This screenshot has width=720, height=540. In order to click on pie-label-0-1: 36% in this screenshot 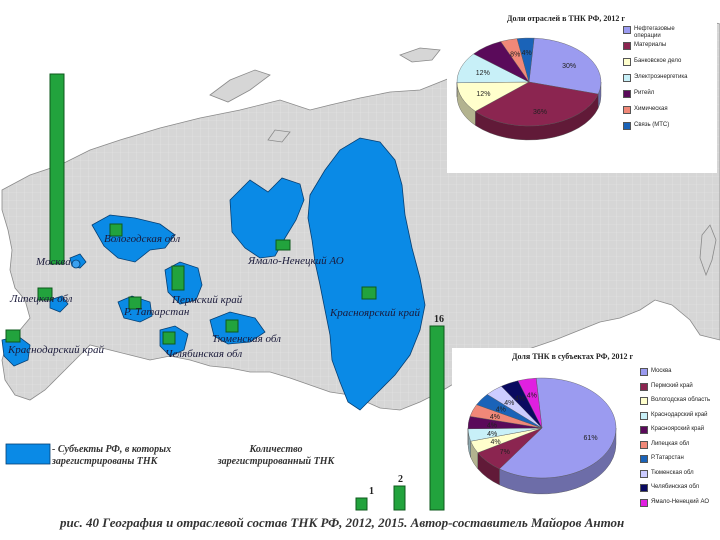, I will do `click(540, 112)`.